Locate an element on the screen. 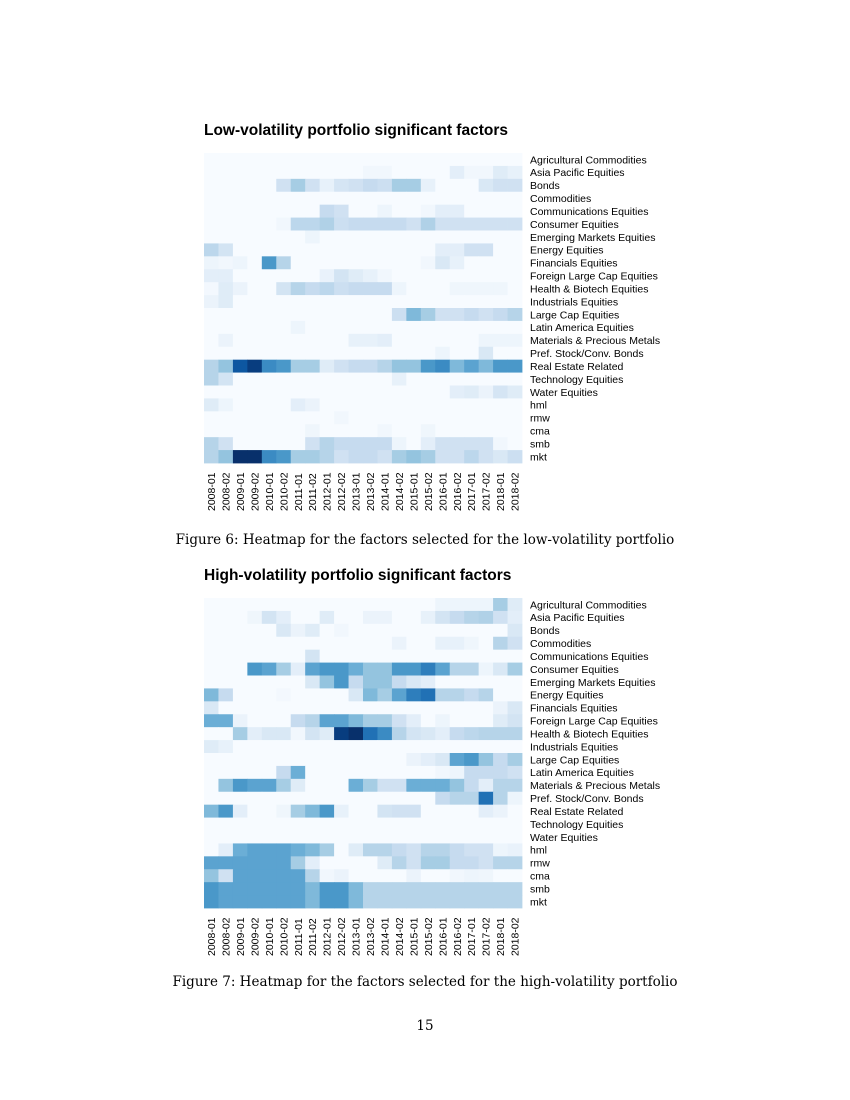 Image resolution: width=850 pixels, height=1100 pixels. column-label: 2010-01 is located at coordinates (270, 936).